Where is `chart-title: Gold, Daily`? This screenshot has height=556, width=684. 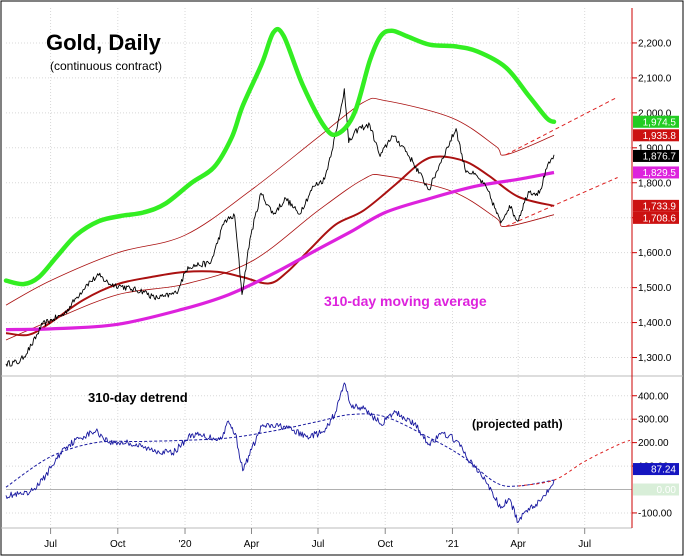 chart-title: Gold, Daily is located at coordinates (104, 42).